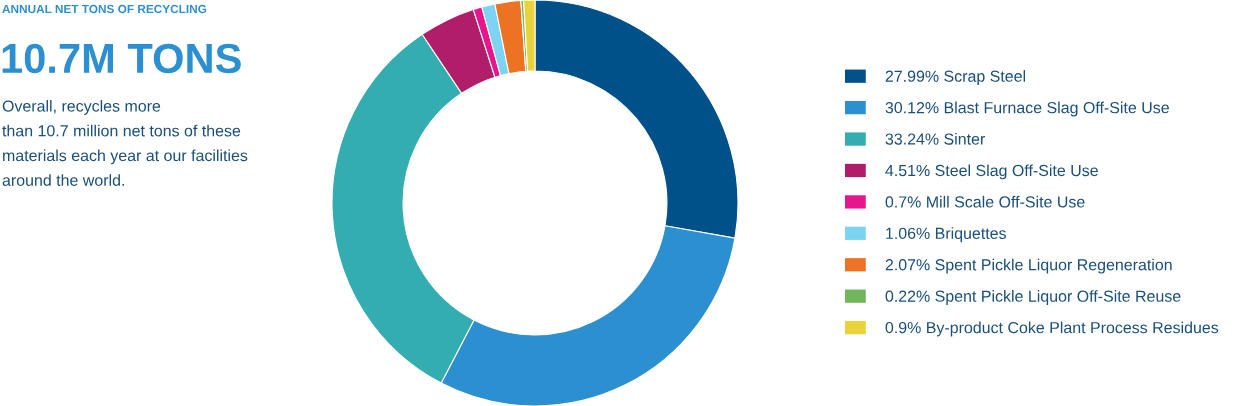 The width and height of the screenshot is (1250, 406). Describe the element at coordinates (1033, 297) in the screenshot. I see `legend-label: 0.22% Spent Pickle Liquor Off-Site Reuse` at that location.